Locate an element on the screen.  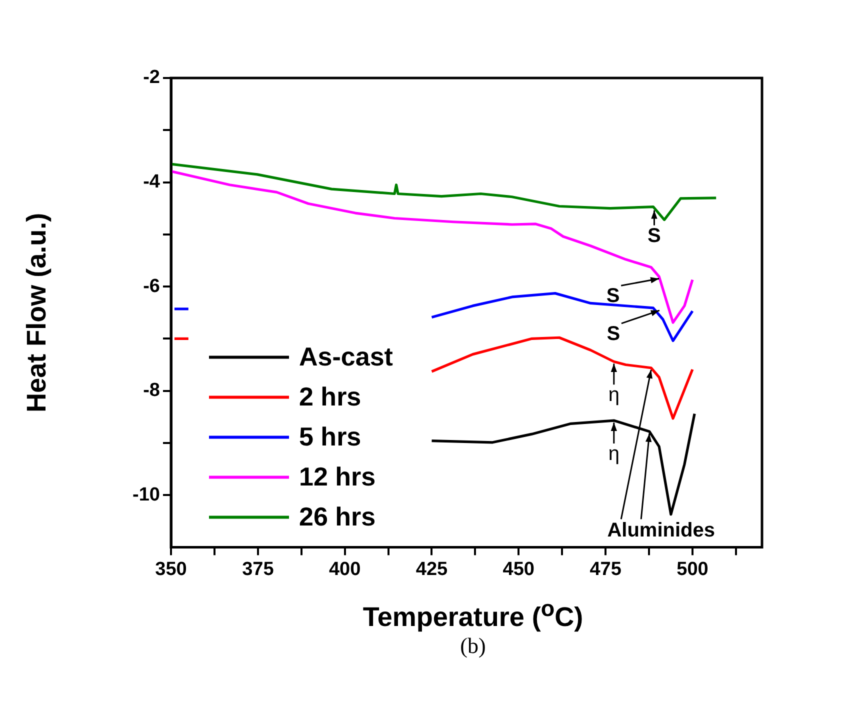
y-tick-label: -10 is located at coordinates (146, 495).